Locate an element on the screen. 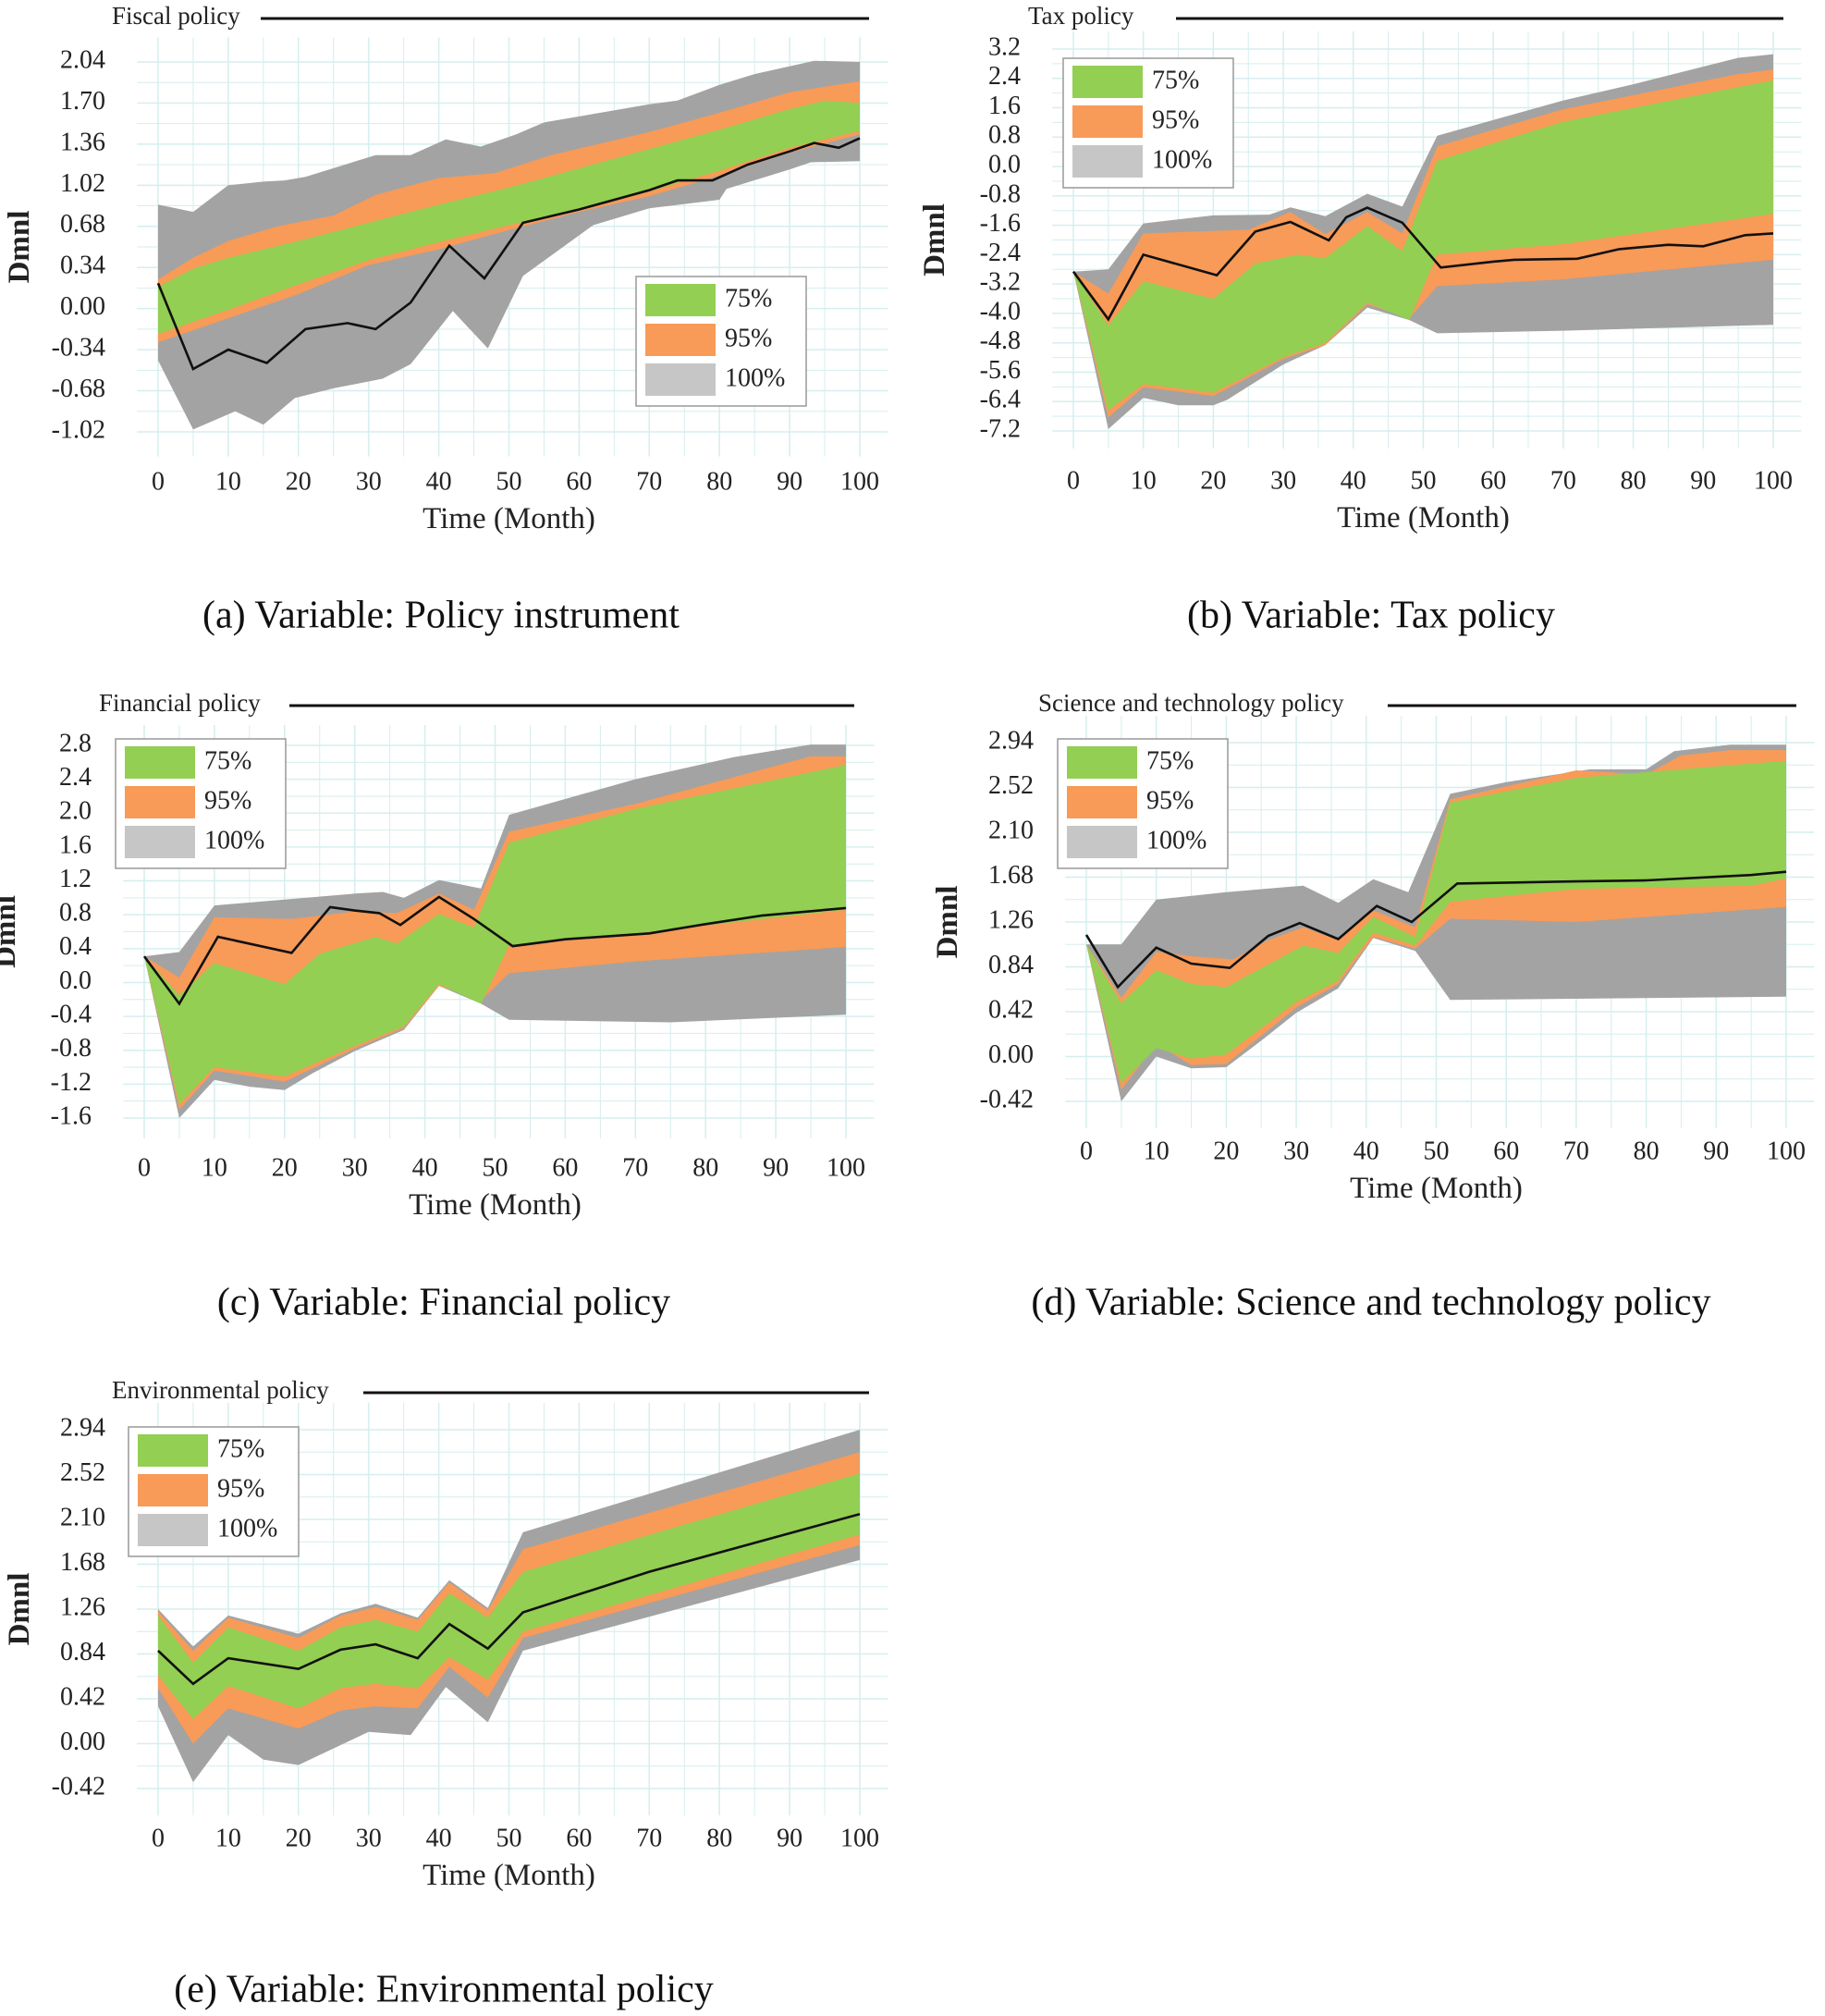 The height and width of the screenshot is (2016, 1825). y-tick-label: 2.4 is located at coordinates (1005, 76).